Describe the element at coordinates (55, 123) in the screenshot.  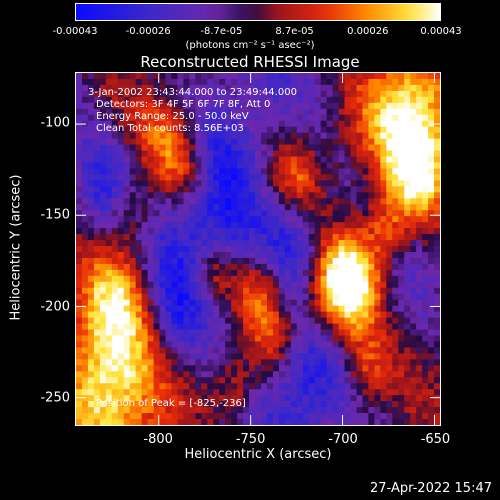
I see `y-tick-label: -100` at that location.